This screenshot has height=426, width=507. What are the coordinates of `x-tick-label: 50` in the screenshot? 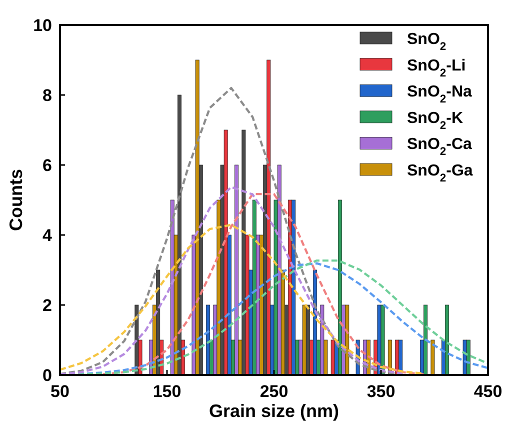 It's located at (60, 391).